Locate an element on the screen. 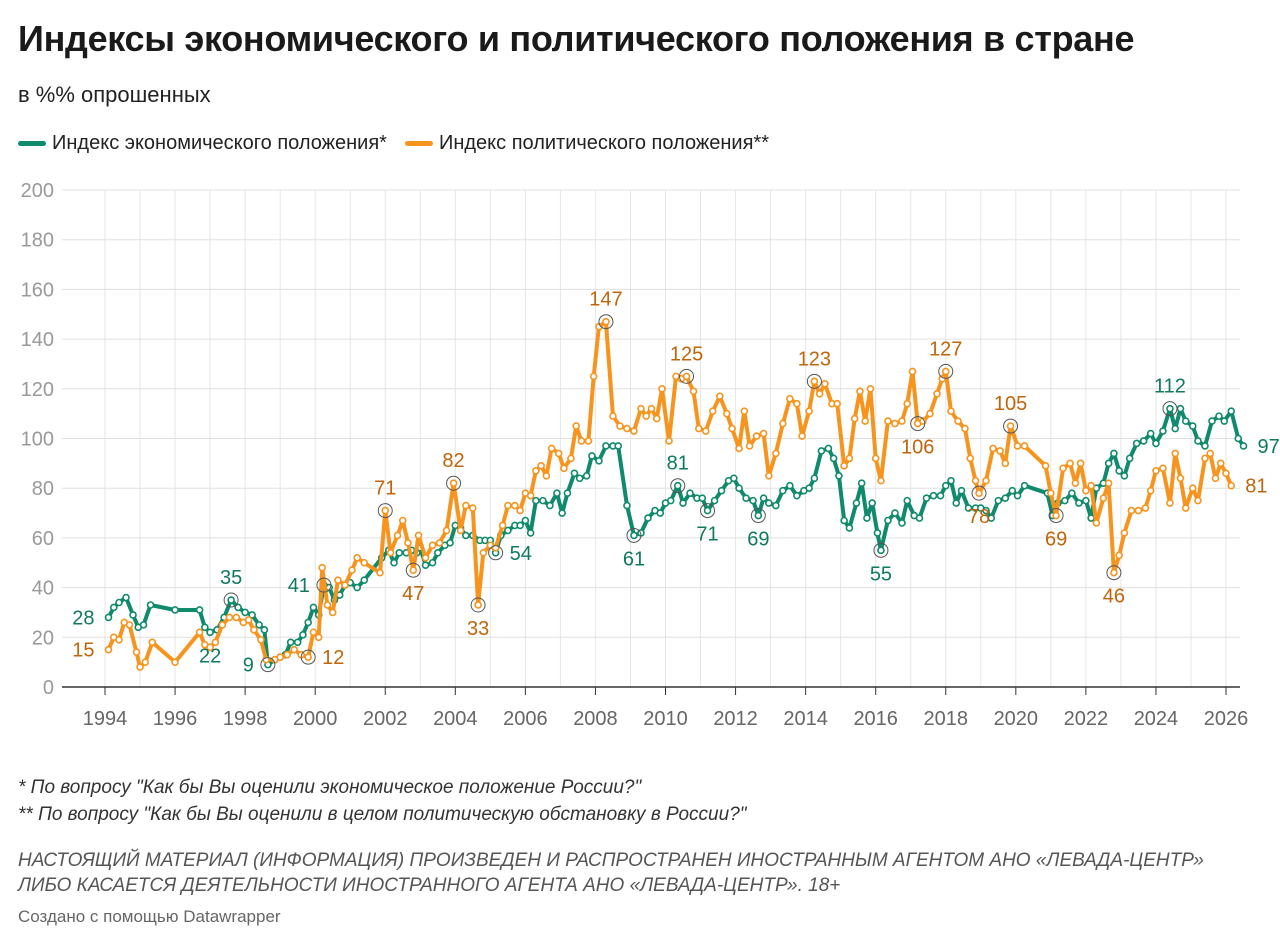 This screenshot has width=1280, height=948. data-label-economic: 54 is located at coordinates (521, 554).